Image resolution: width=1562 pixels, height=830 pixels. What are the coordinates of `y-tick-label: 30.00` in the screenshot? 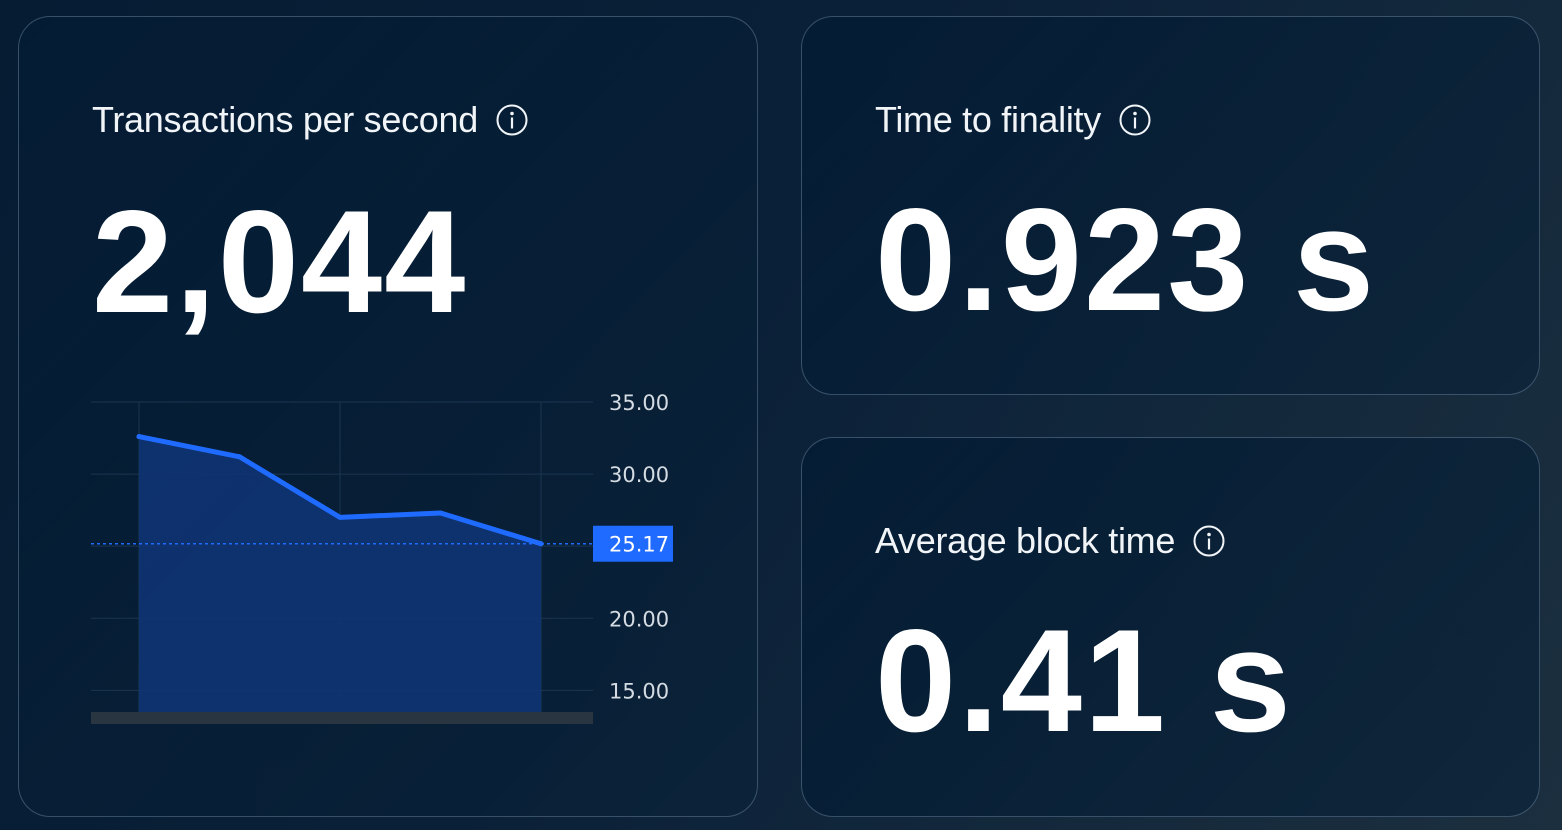 It's located at (639, 475).